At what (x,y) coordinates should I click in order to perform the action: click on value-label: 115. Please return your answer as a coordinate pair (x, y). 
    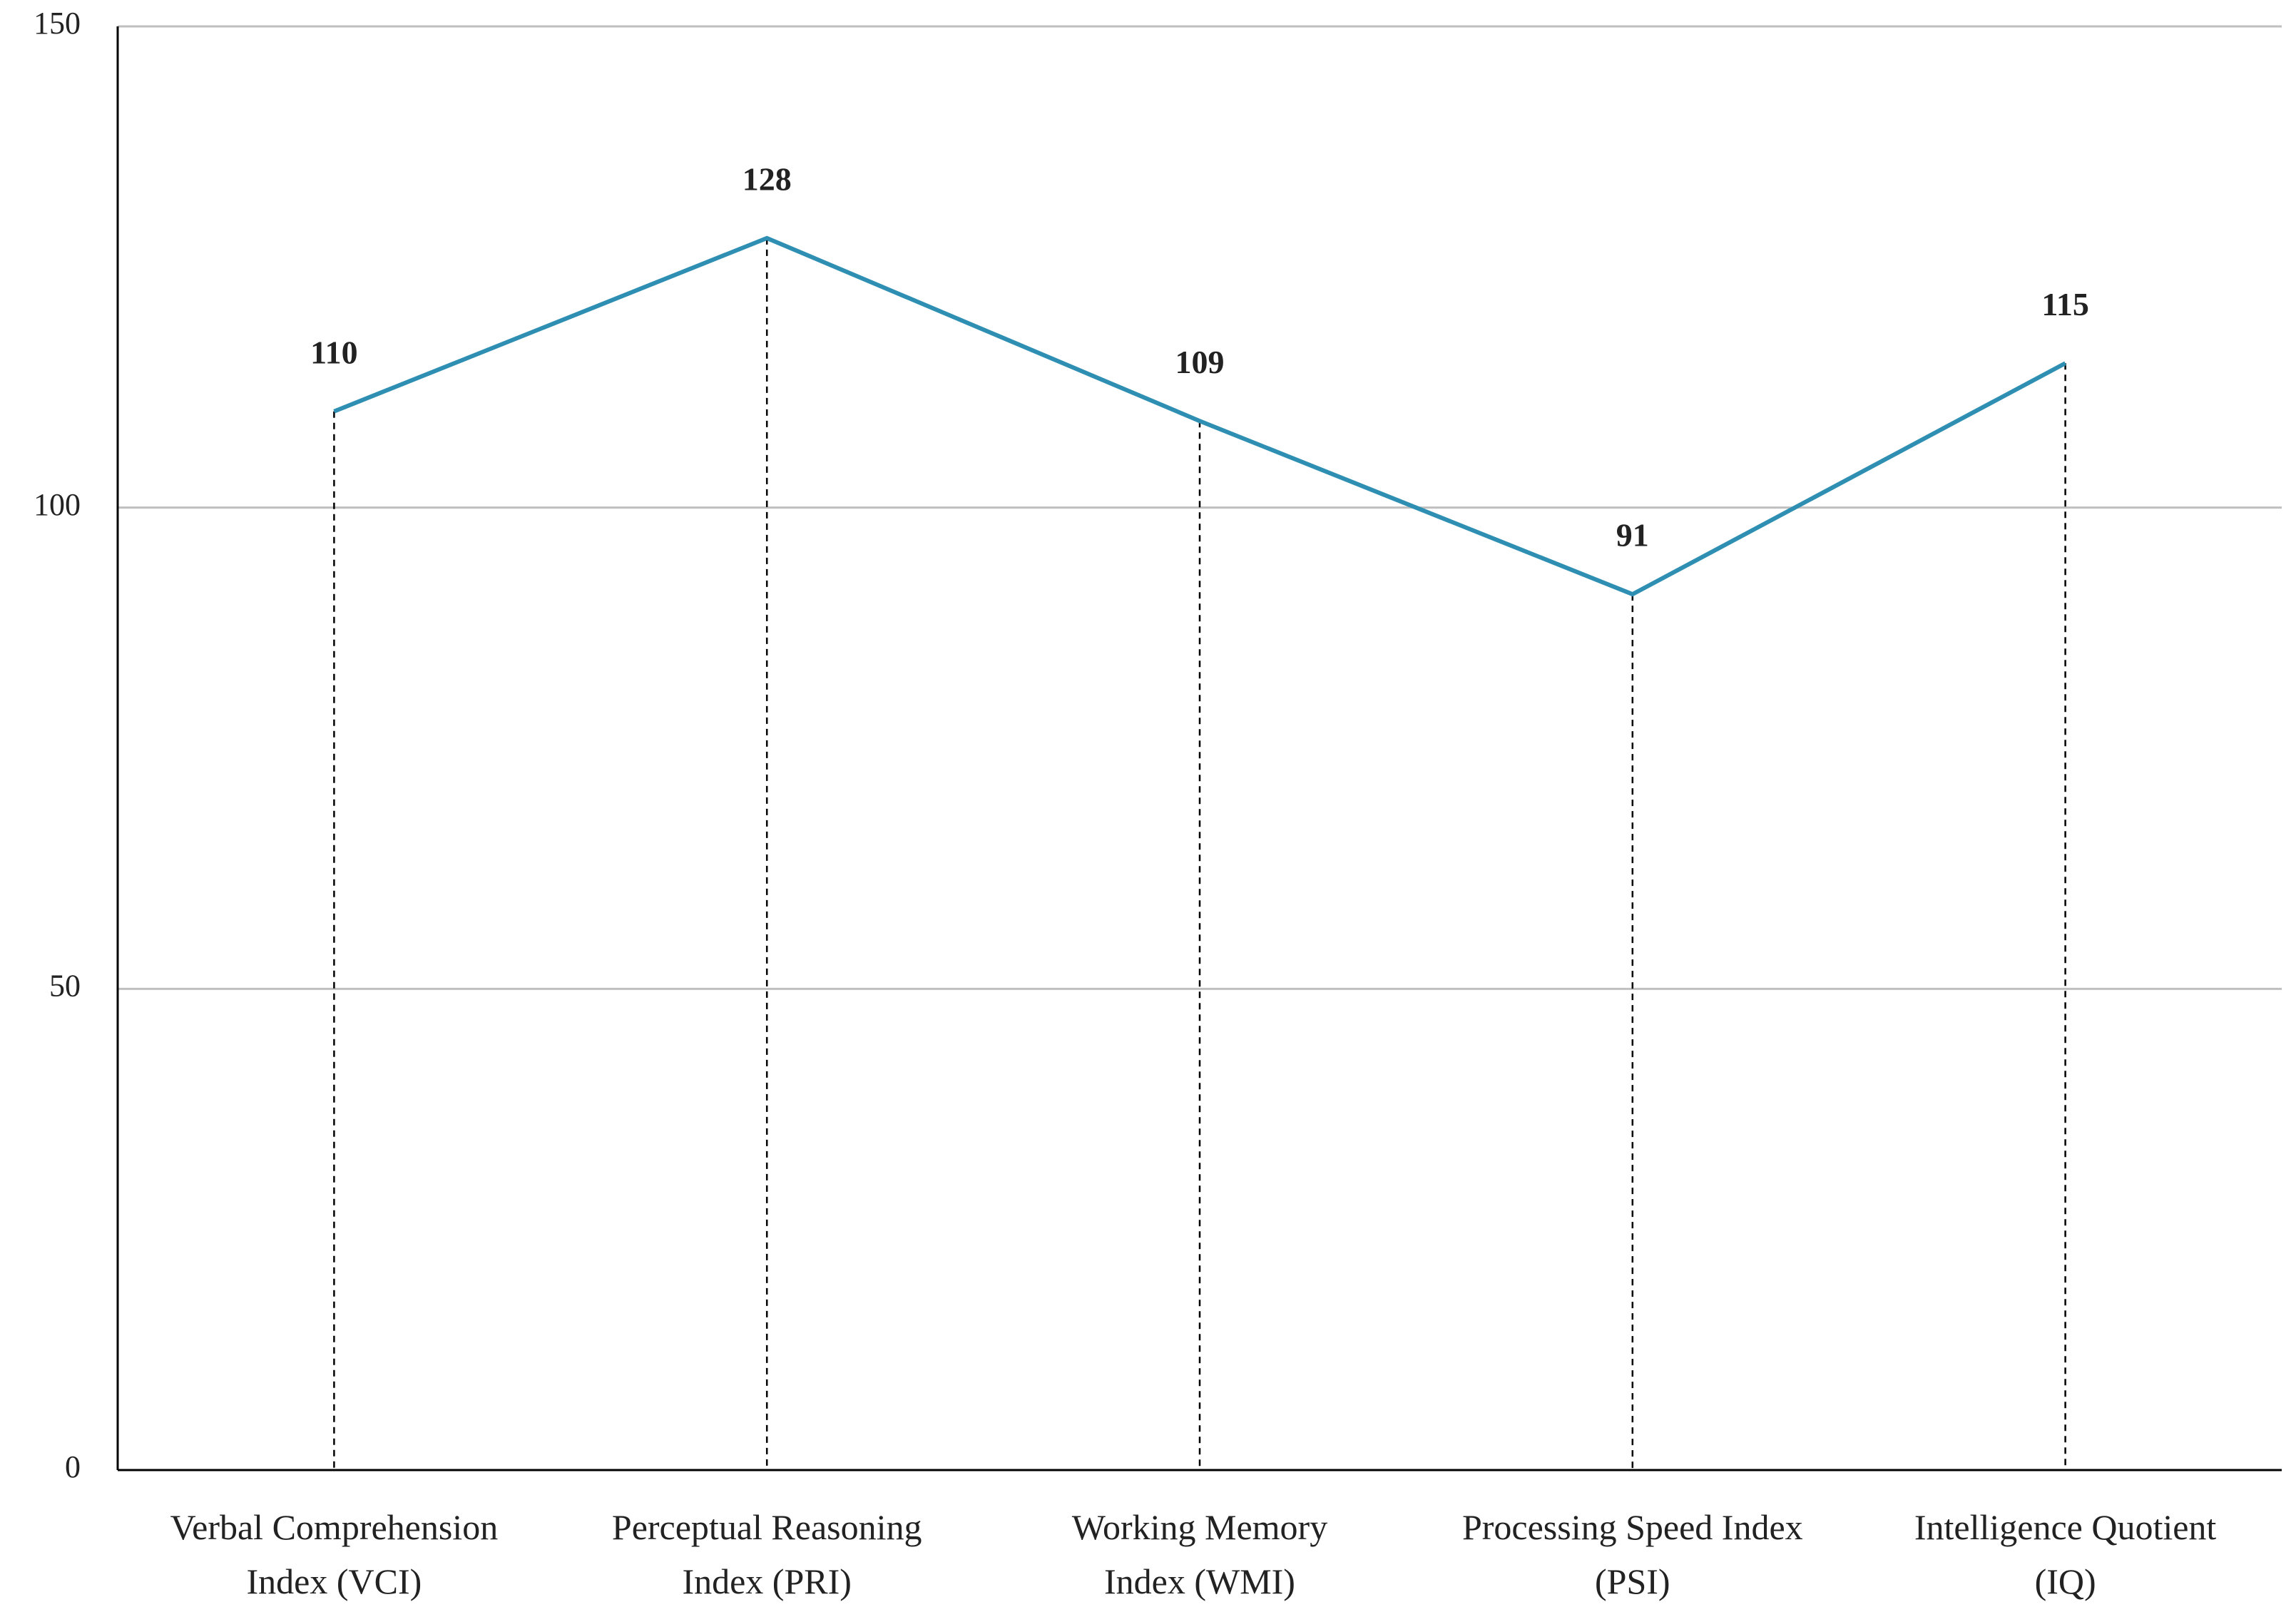
    Looking at the image, I should click on (2064, 304).